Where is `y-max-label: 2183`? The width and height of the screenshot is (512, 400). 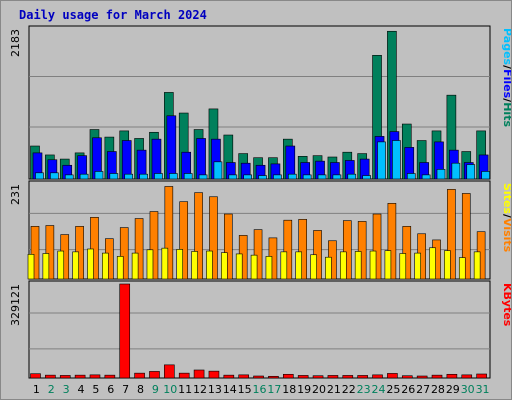
y-max-label: 2183 is located at coordinates (15, 43).